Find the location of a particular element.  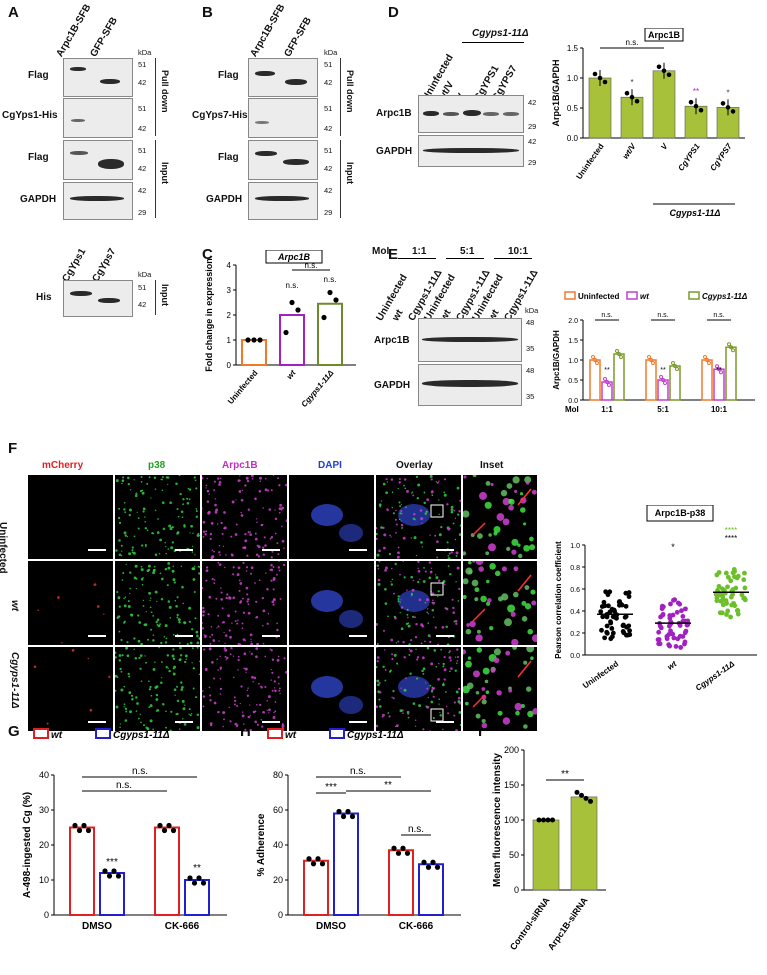

marker: 42 is located at coordinates (328, 168).